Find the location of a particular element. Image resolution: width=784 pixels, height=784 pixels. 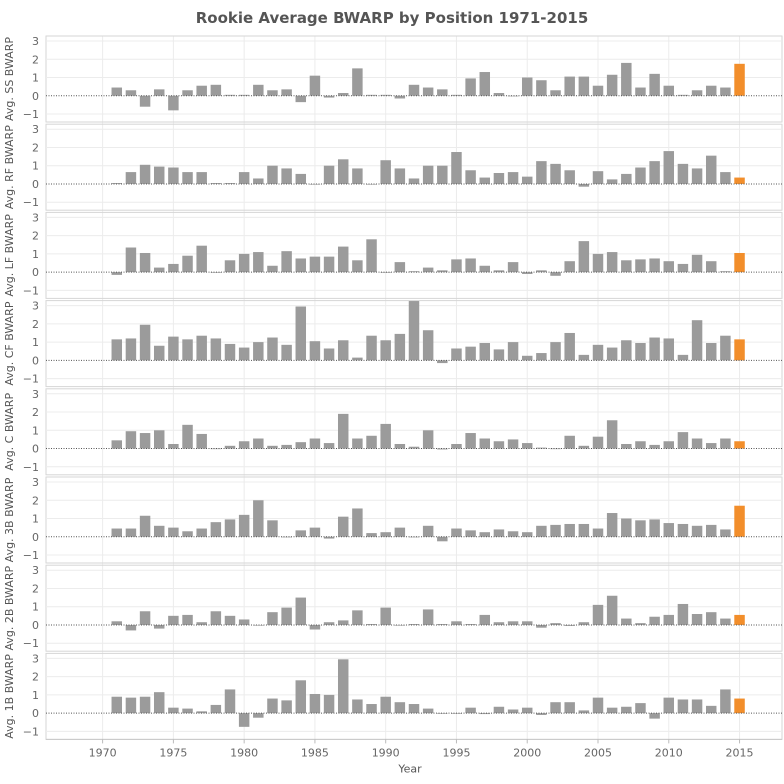

panel-frame is located at coordinates (414, 432).